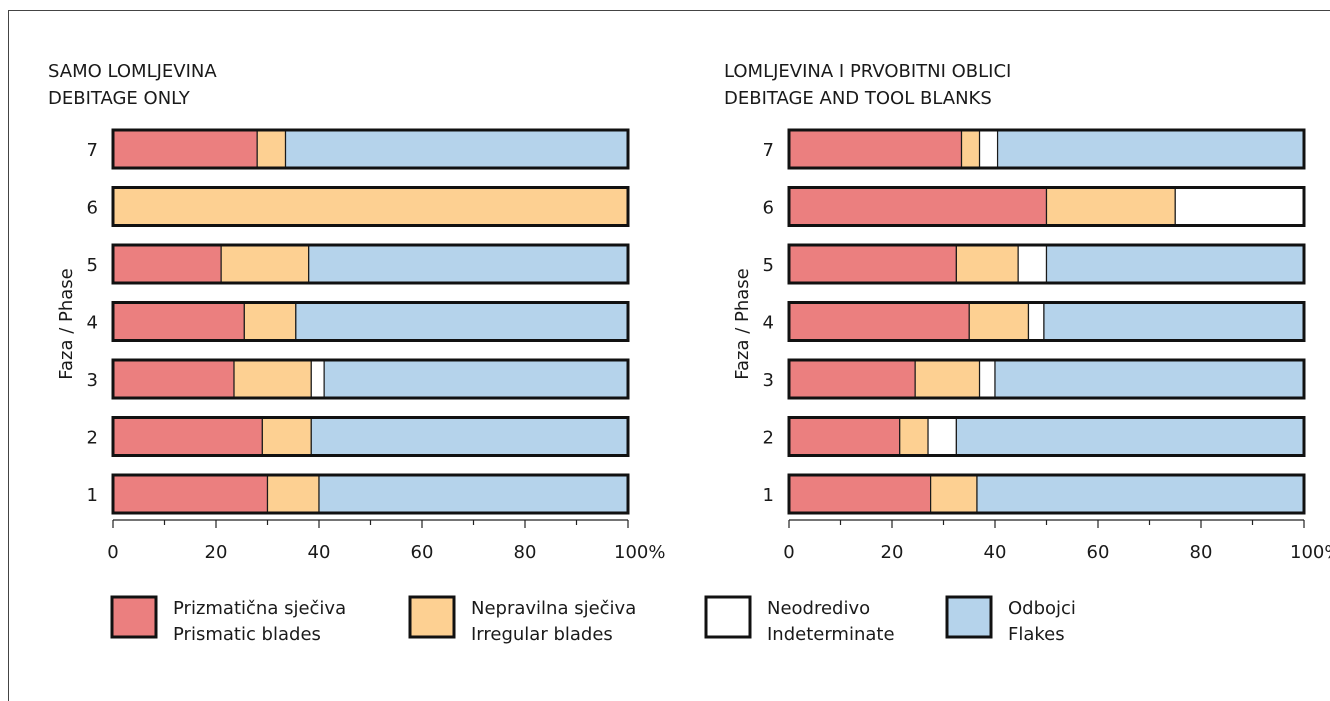 Image resolution: width=1330 pixels, height=701 pixels. Describe the element at coordinates (432, 617) in the screenshot. I see `legend-swatch-irregular` at that location.